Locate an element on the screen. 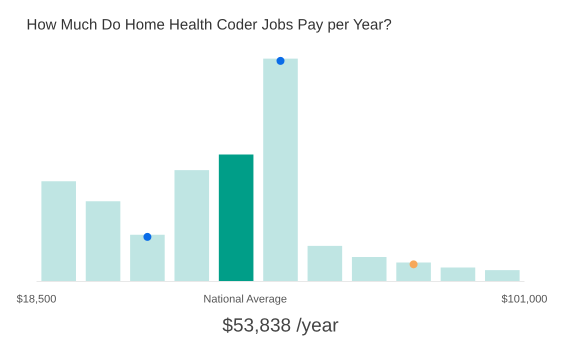 Image resolution: width=564 pixels, height=341 pixels. text: $53,838 /year is located at coordinates (281, 326).